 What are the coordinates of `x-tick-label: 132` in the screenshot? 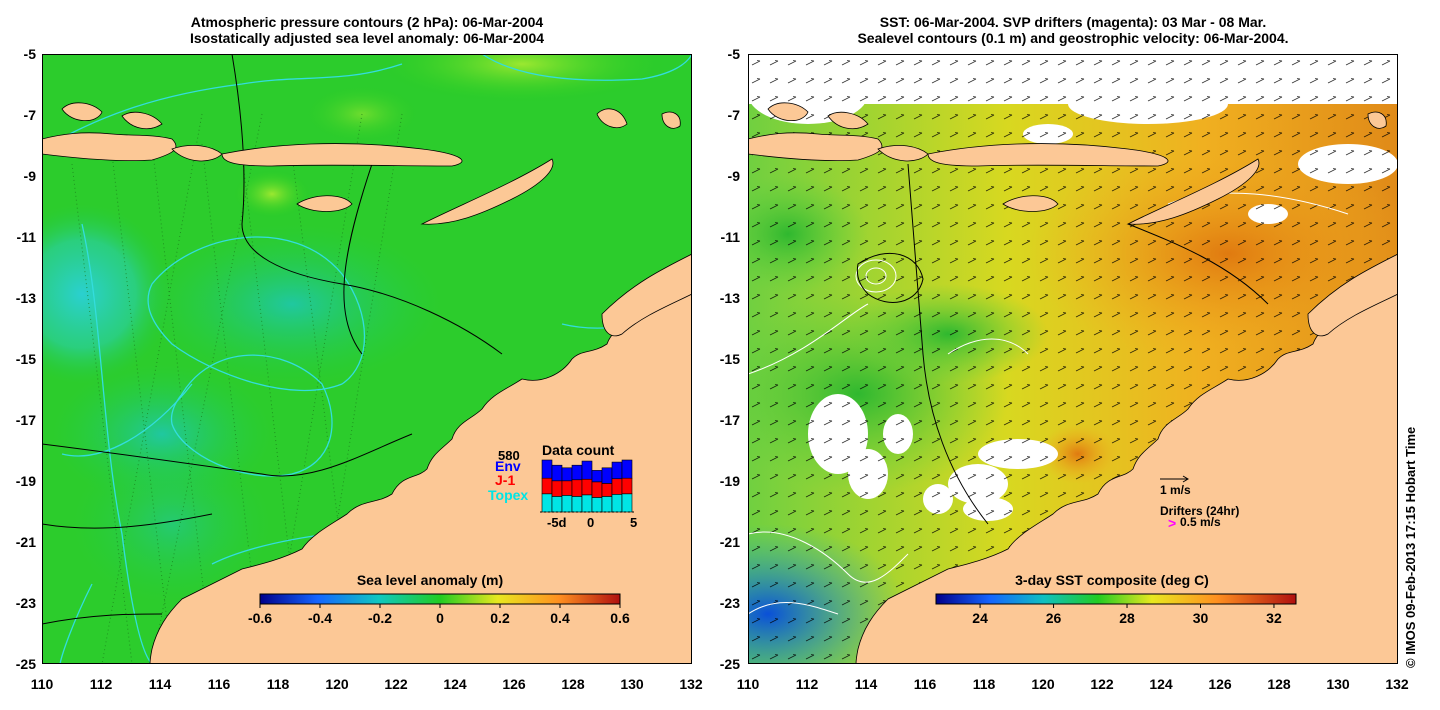 It's located at (1397, 684).